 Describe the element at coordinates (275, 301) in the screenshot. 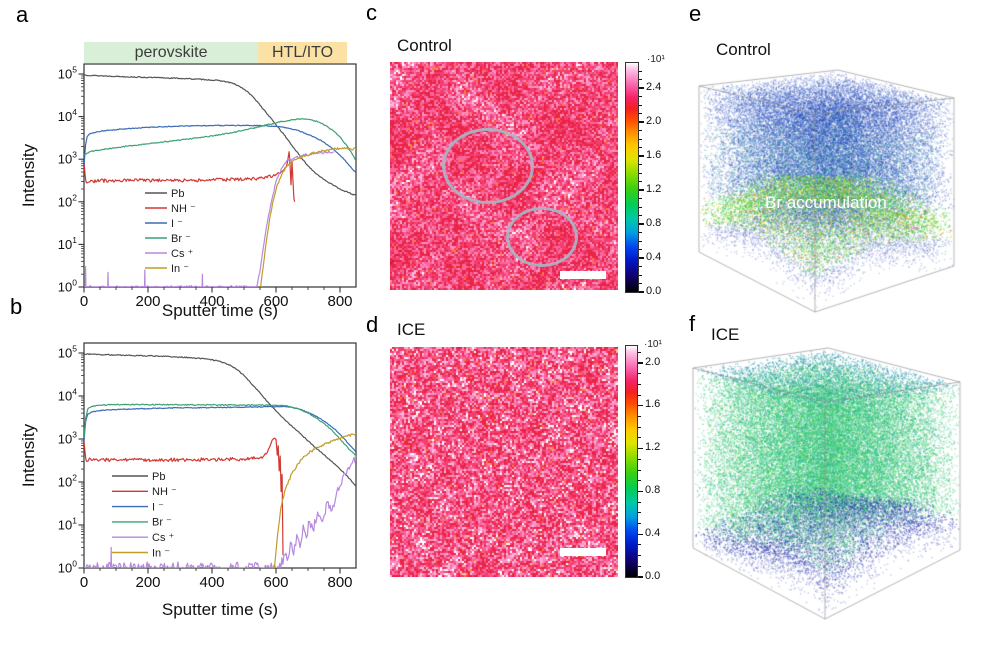

I see `x-tick-label: 600` at that location.